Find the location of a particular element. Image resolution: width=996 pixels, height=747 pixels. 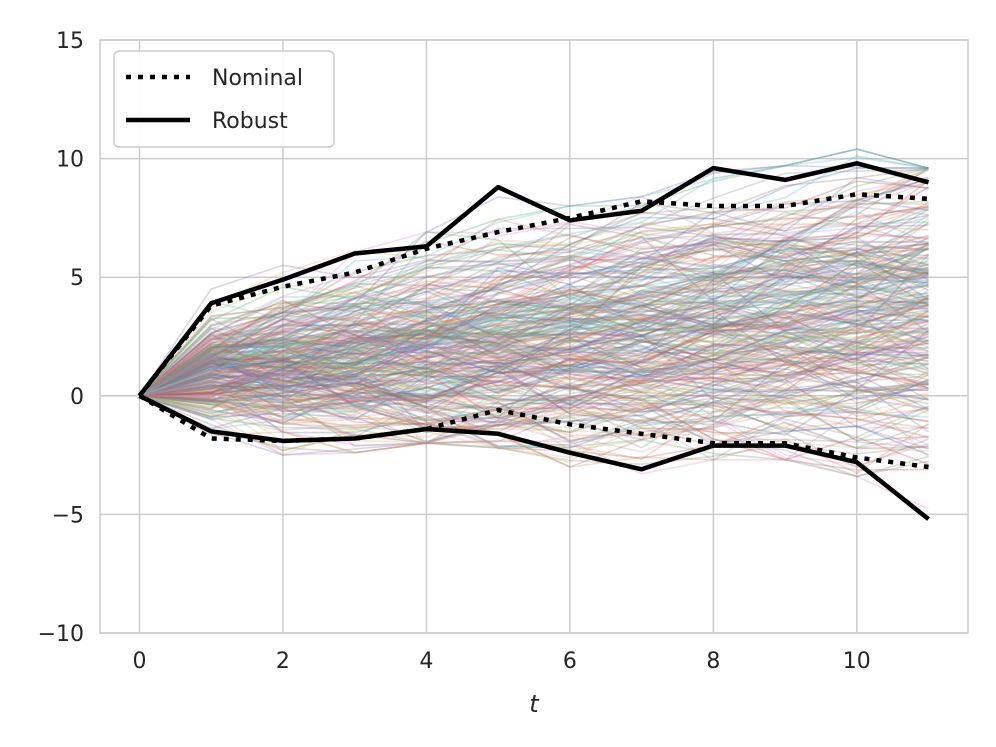

x-tick-label: 4 is located at coordinates (426, 661).